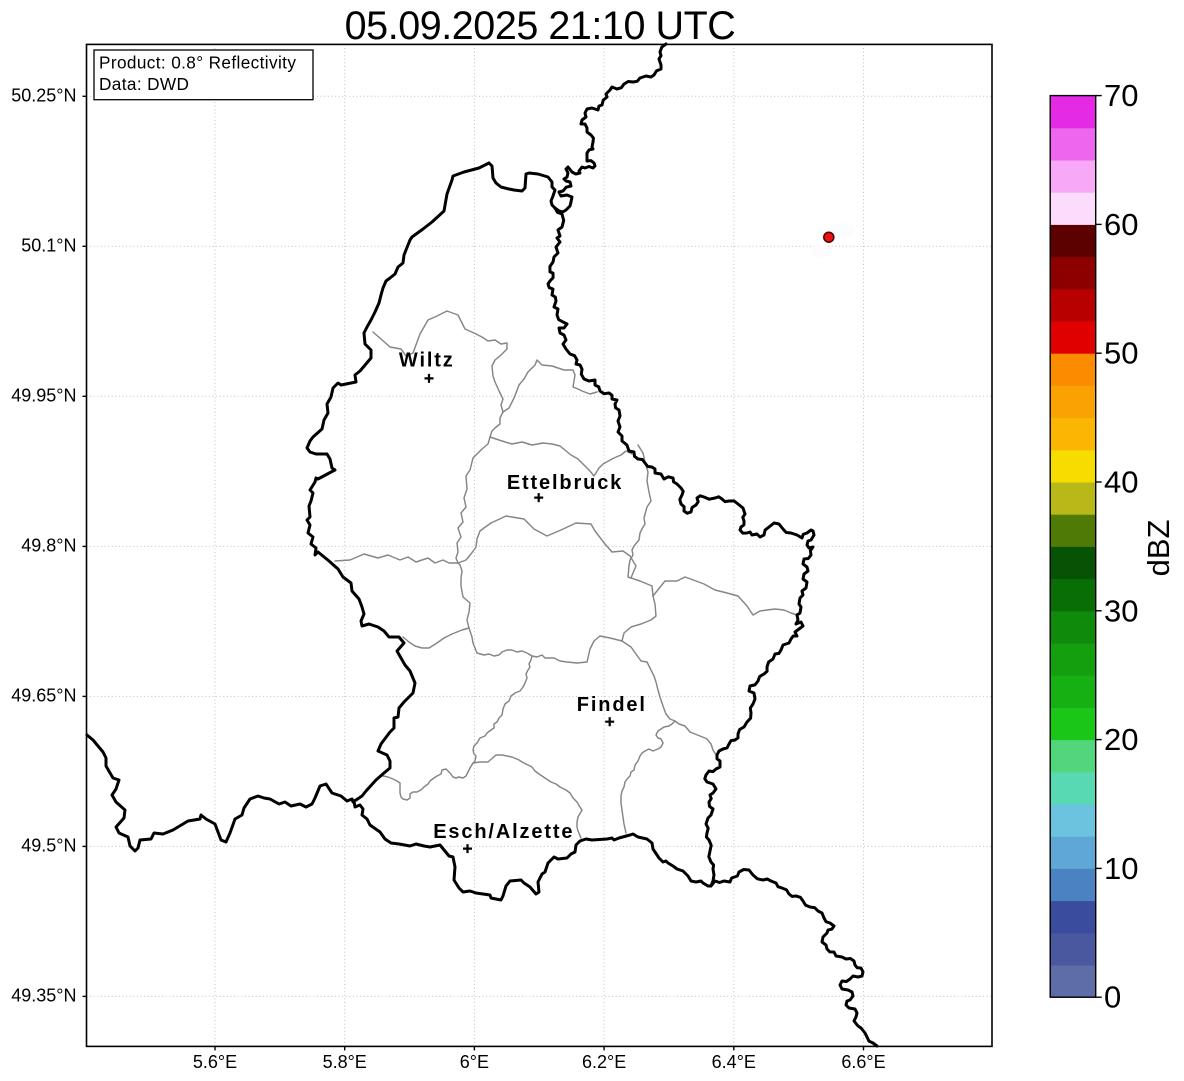 Image resolution: width=1184 pixels, height=1081 pixels. What do you see at coordinates (144, 84) in the screenshot?
I see `svg-text: Data: DWD` at bounding box center [144, 84].